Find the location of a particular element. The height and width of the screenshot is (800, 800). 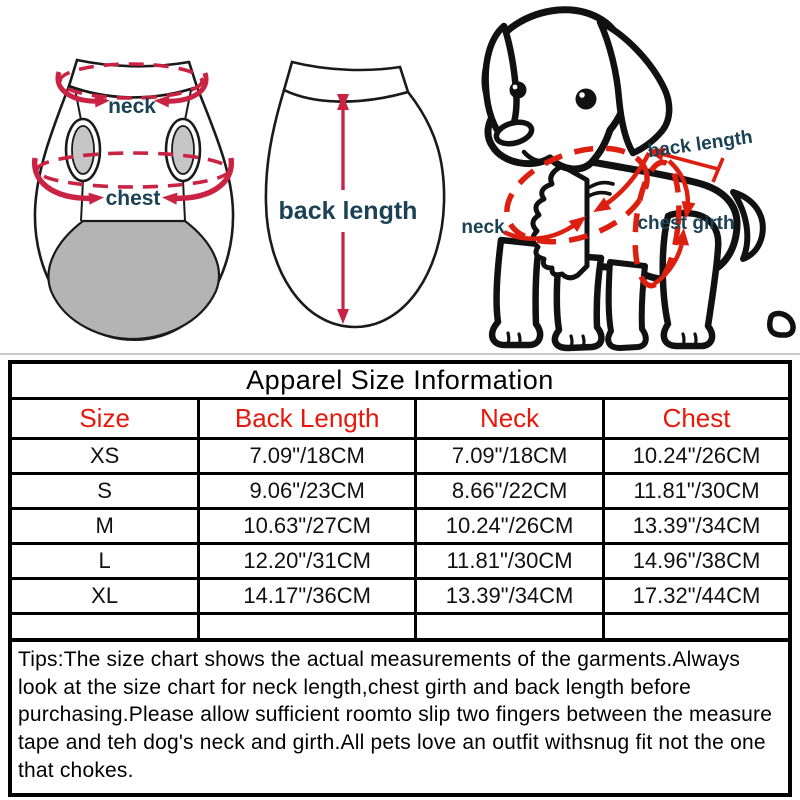

size-cell: XL is located at coordinates (104, 596).